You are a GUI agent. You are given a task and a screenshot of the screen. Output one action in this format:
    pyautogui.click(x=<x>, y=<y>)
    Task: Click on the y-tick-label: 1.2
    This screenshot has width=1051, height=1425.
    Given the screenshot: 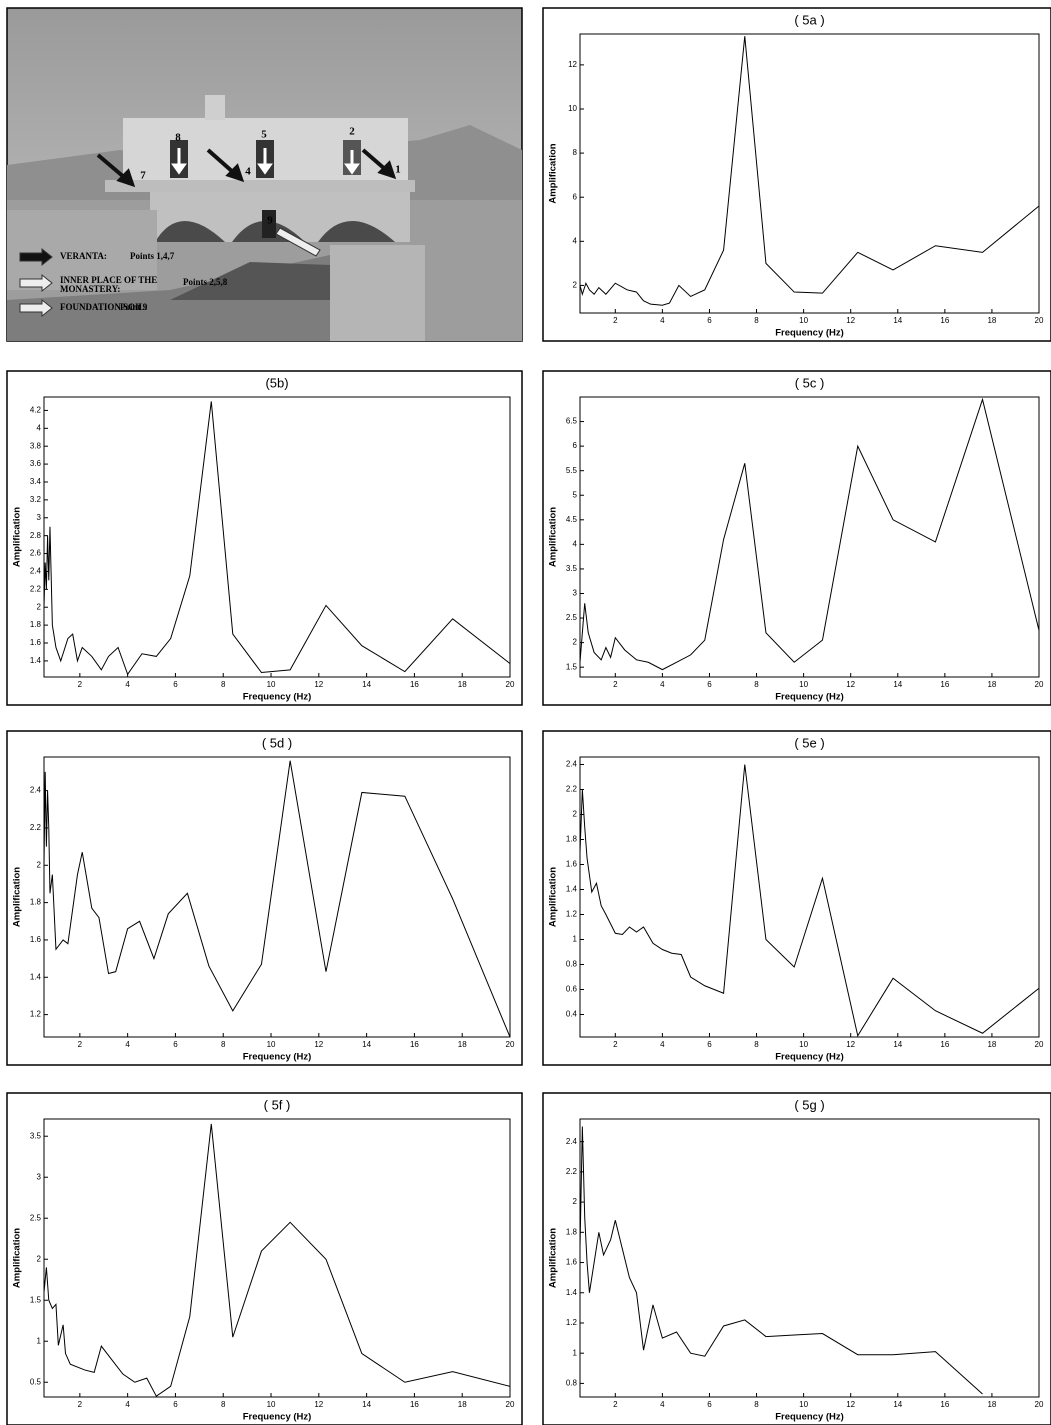 What is the action you would take?
    pyautogui.click(x=572, y=1322)
    